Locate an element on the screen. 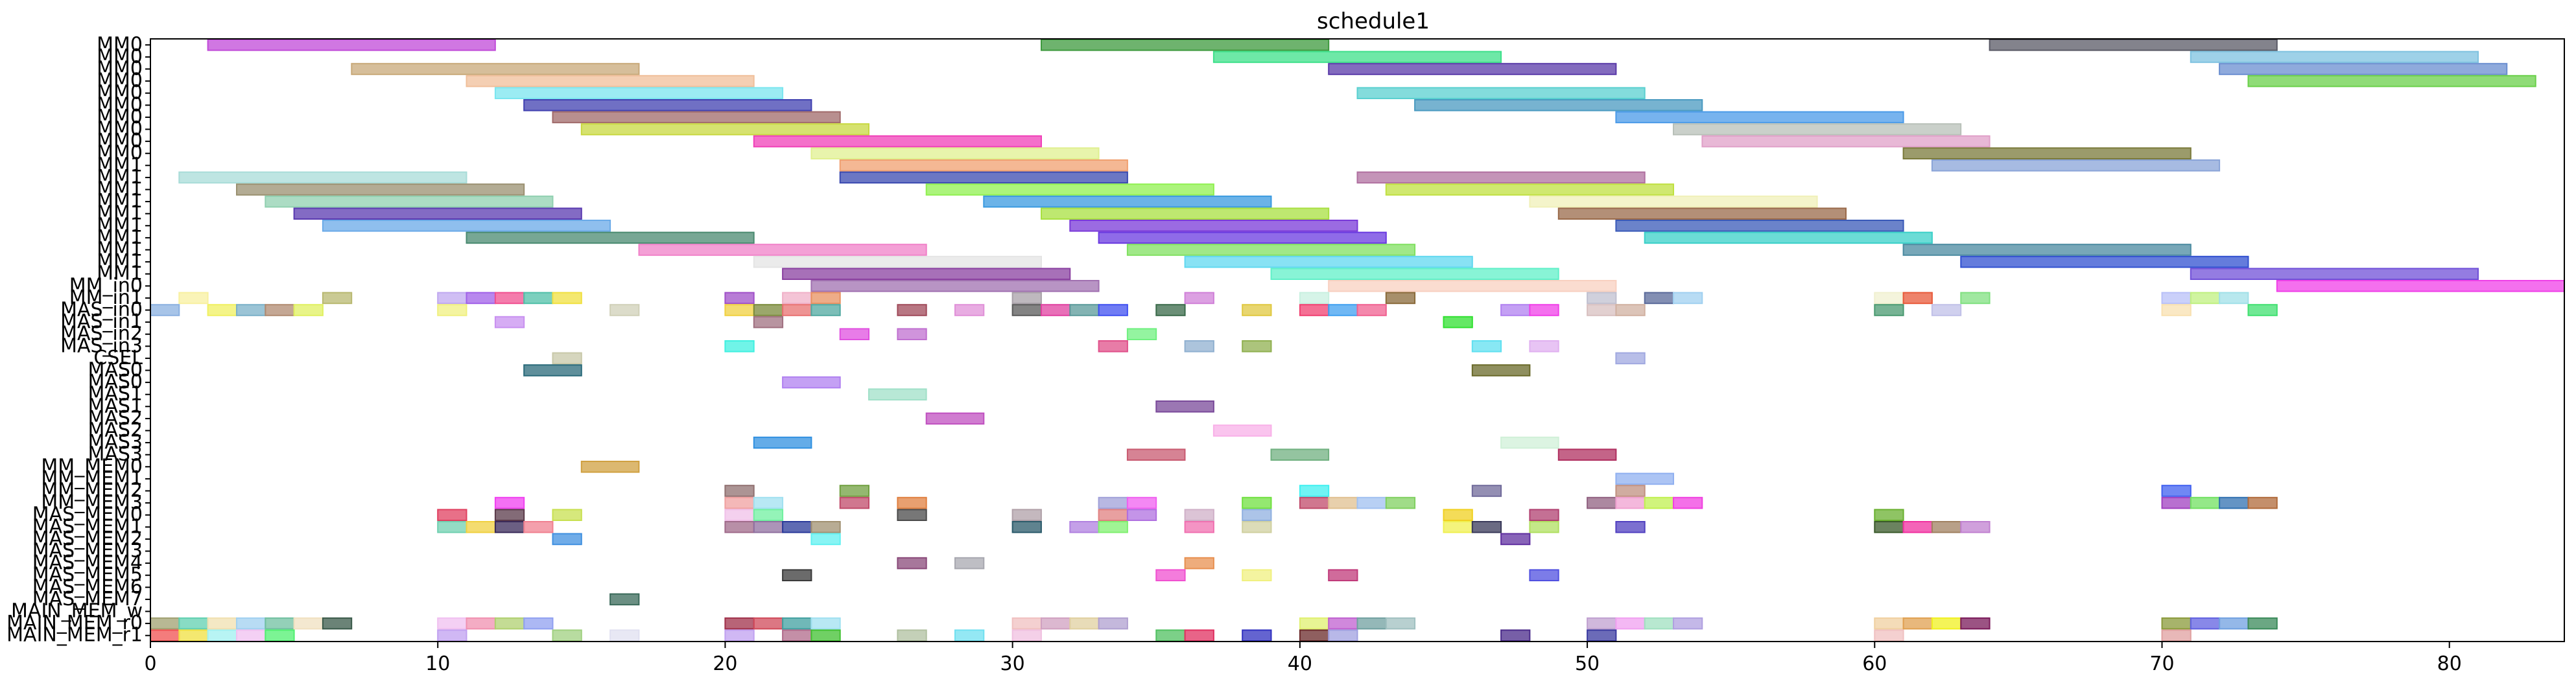  y-tick-label: MAS_MEM7 is located at coordinates (88, 599).